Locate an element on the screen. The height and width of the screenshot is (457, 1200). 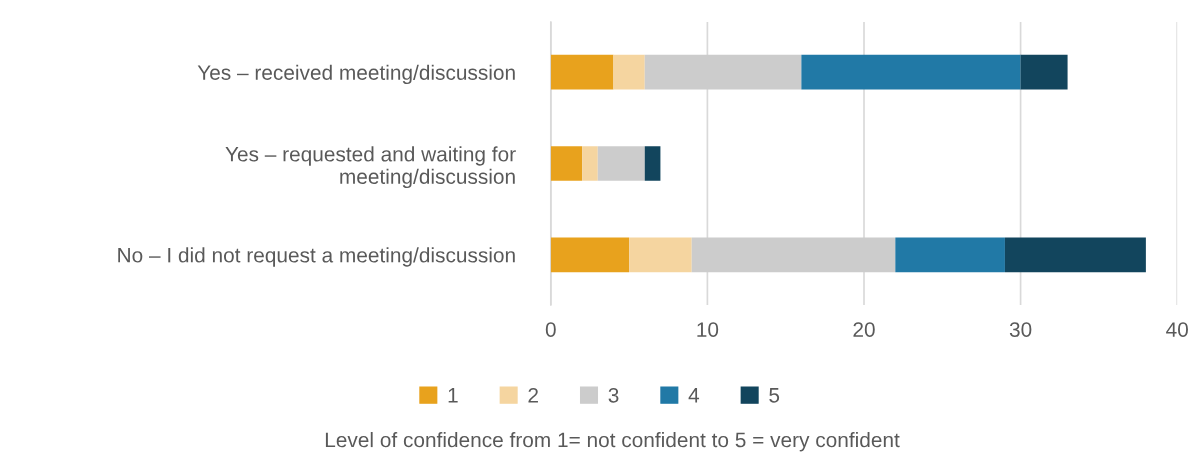
legend-label: 1 is located at coordinates (453, 395).